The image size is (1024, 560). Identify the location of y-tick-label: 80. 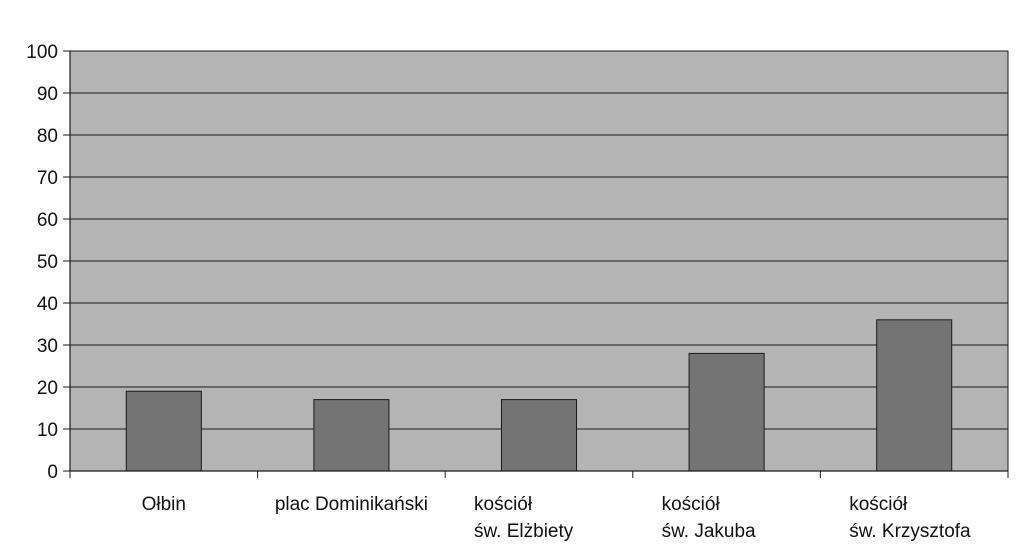
(47, 136).